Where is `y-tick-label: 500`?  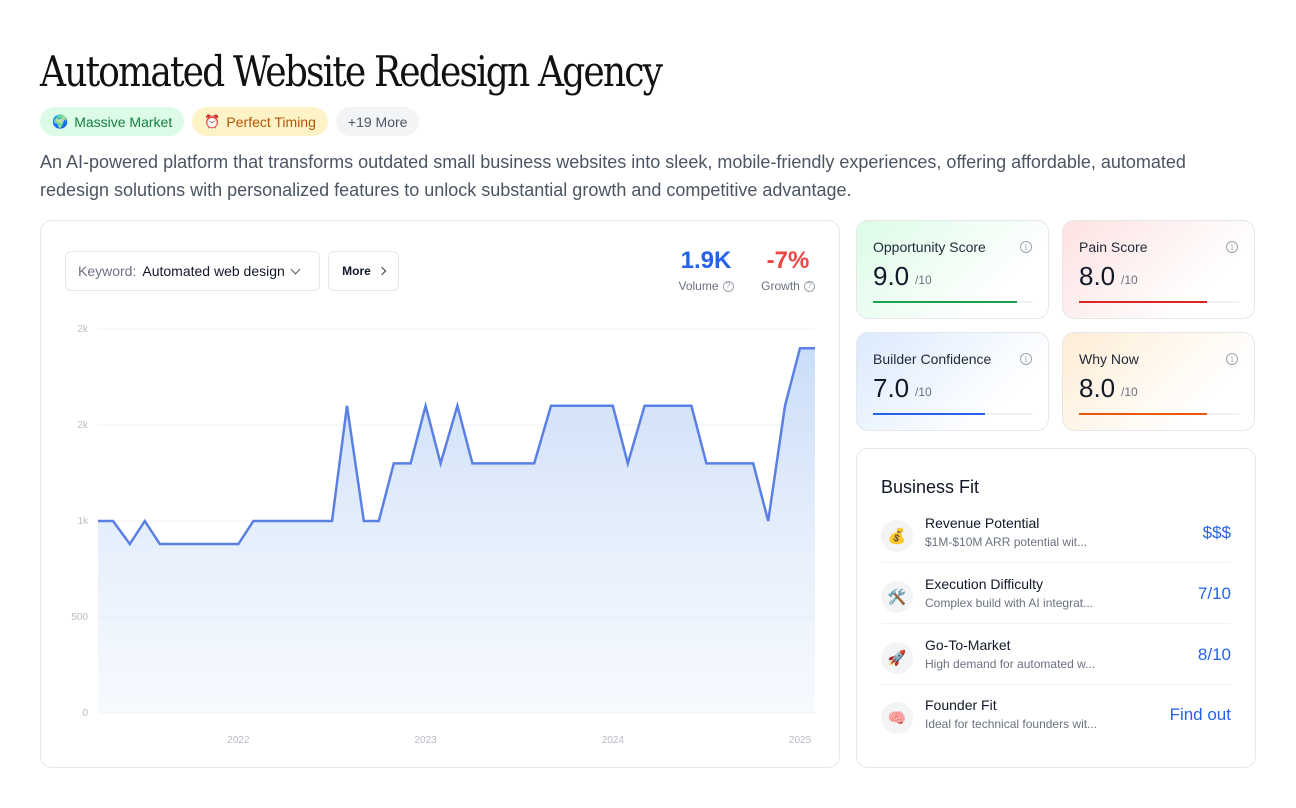 y-tick-label: 500 is located at coordinates (79, 617).